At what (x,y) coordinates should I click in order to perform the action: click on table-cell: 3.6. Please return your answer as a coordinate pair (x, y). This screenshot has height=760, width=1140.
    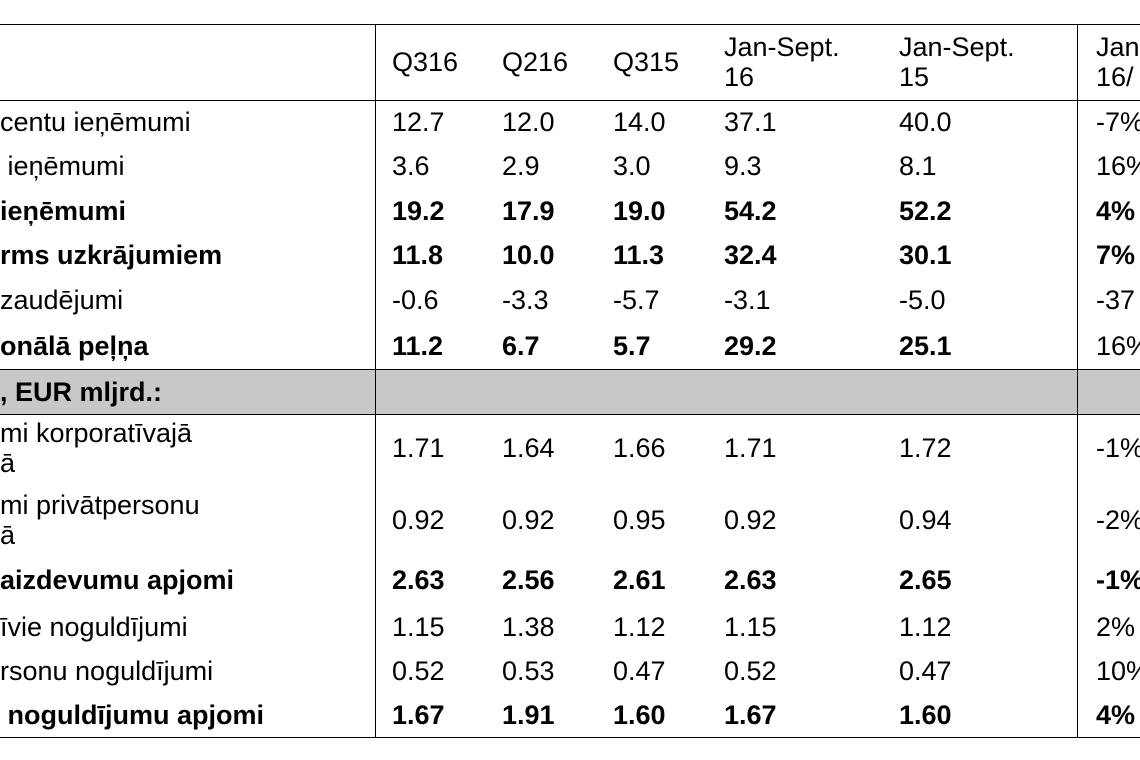
    Looking at the image, I should click on (411, 166).